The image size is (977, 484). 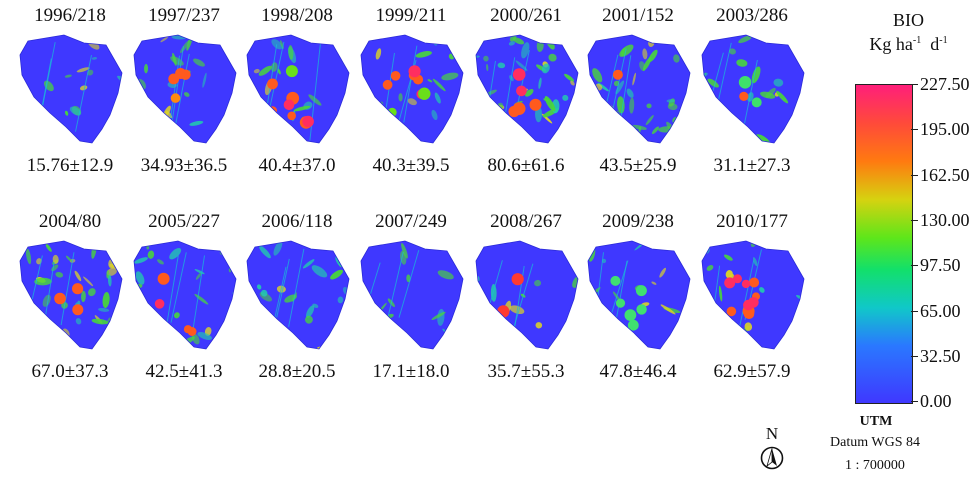 What do you see at coordinates (526, 221) in the screenshot?
I see `panel-date-label: 2008/267` at bounding box center [526, 221].